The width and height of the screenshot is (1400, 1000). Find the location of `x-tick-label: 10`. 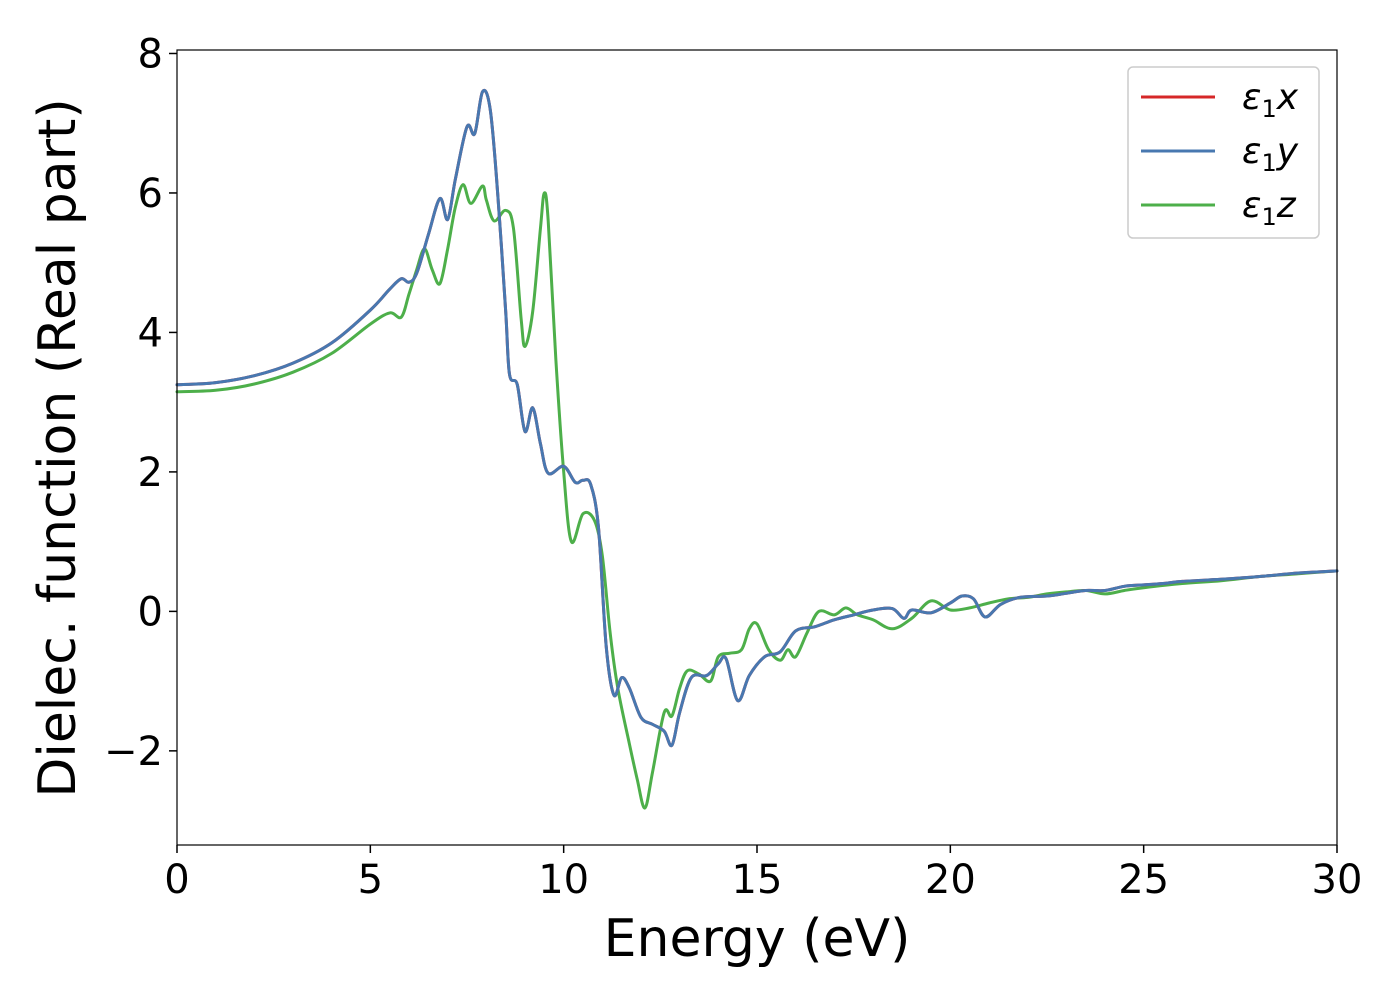

x-tick-label: 10 is located at coordinates (563, 880).